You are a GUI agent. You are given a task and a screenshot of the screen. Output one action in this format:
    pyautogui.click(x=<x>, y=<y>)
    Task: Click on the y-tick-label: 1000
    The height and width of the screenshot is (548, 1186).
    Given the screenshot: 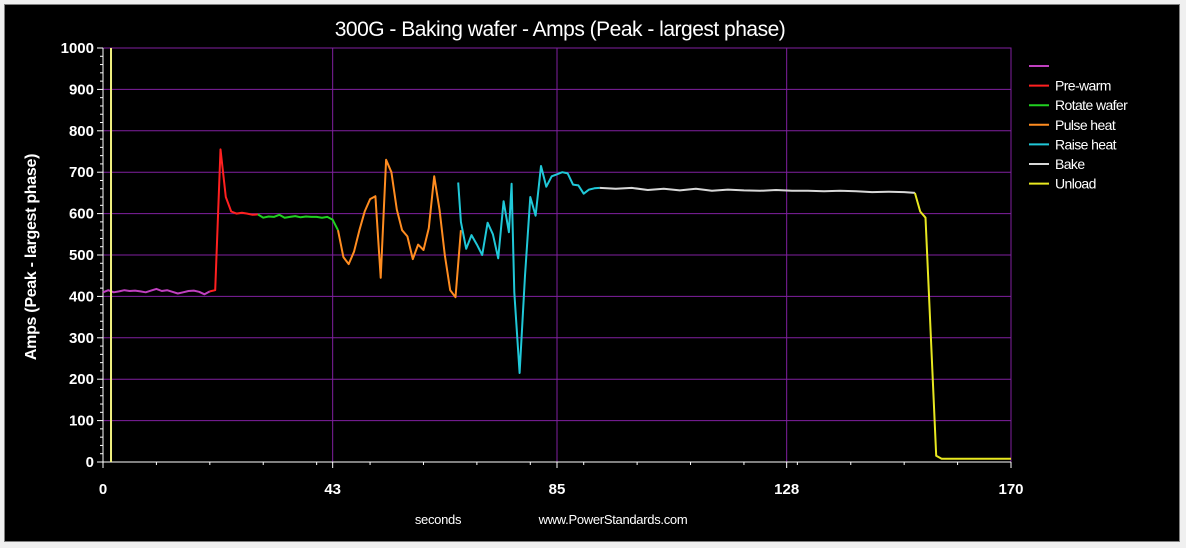 What is the action you would take?
    pyautogui.click(x=77, y=48)
    